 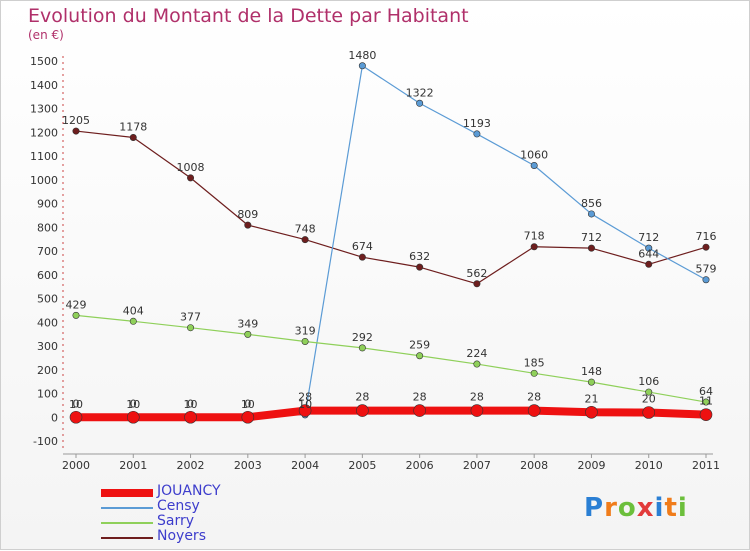 I want to click on data-label-censy: 1480, so click(x=362, y=55).